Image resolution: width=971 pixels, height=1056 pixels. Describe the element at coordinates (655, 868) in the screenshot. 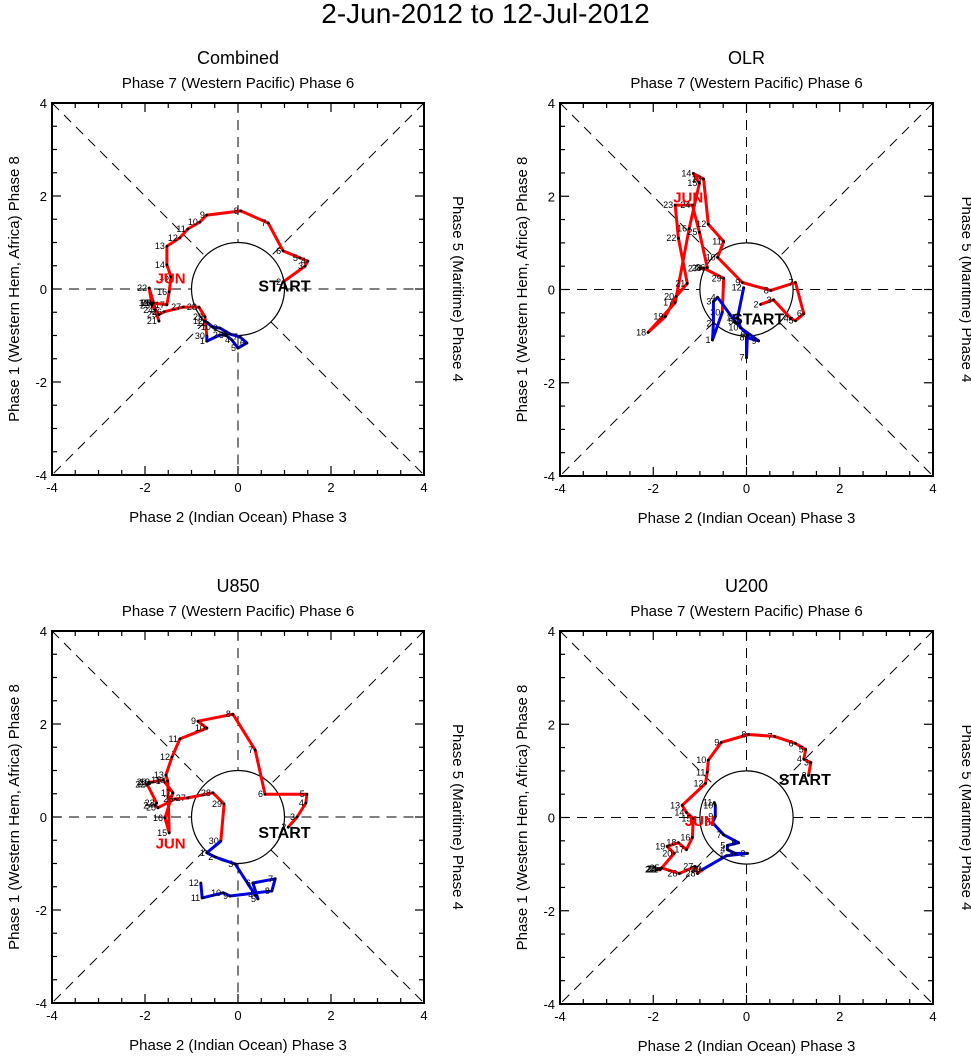

I see `day-label: 25` at that location.